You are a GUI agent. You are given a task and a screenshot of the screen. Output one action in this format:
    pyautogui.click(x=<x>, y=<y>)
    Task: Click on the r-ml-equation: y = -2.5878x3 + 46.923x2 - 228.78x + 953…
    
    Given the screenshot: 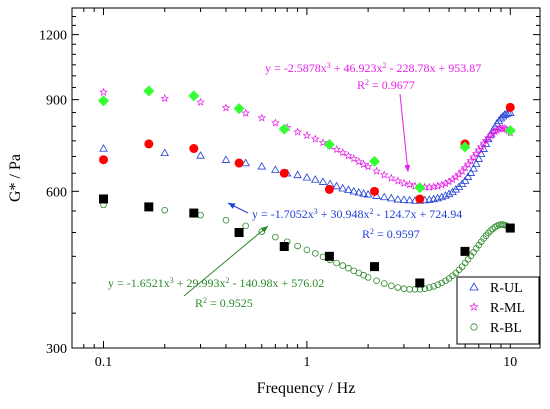 What is the action you would take?
    pyautogui.click(x=373, y=68)
    